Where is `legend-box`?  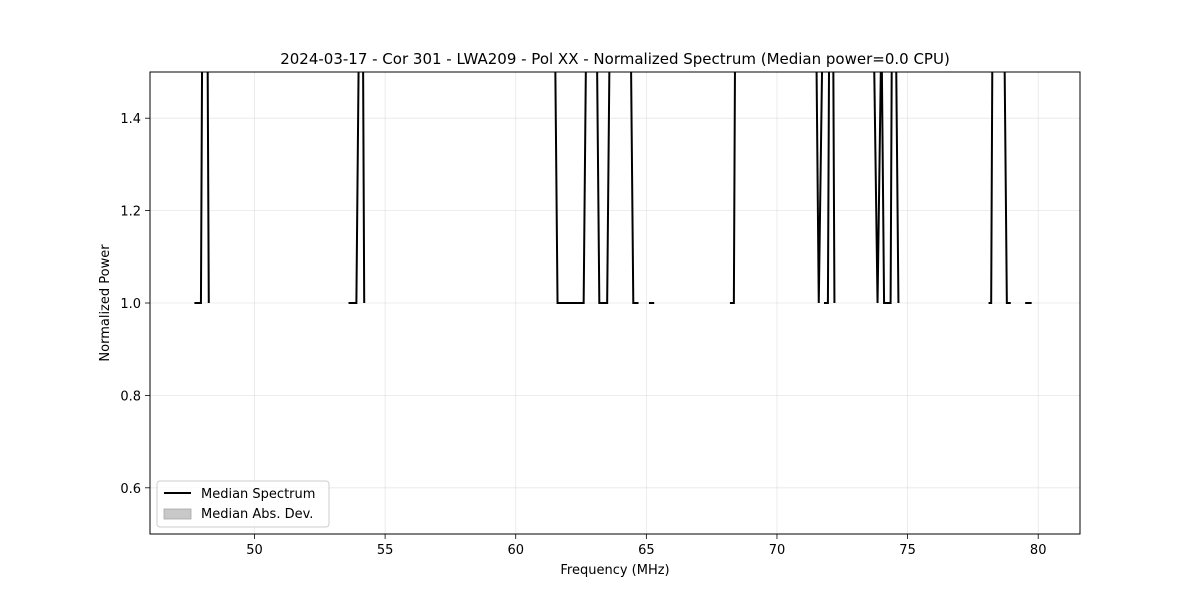
legend-box is located at coordinates (243, 504).